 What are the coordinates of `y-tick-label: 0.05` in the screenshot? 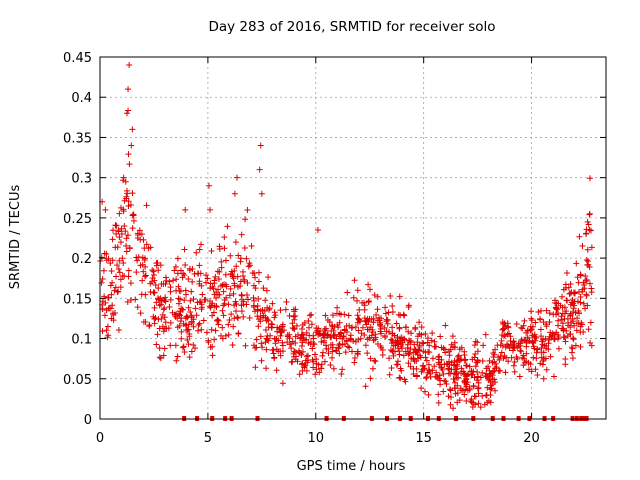 It's located at (77, 380).